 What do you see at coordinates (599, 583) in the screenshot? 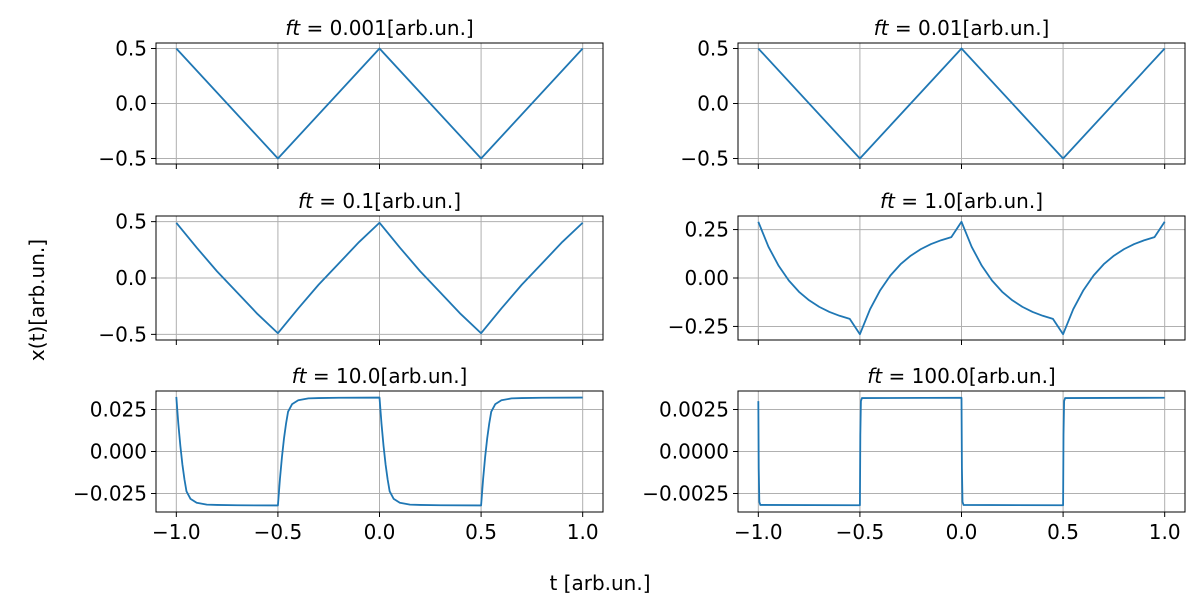
I see `x-axis-label: t [arb.un.]` at bounding box center [599, 583].